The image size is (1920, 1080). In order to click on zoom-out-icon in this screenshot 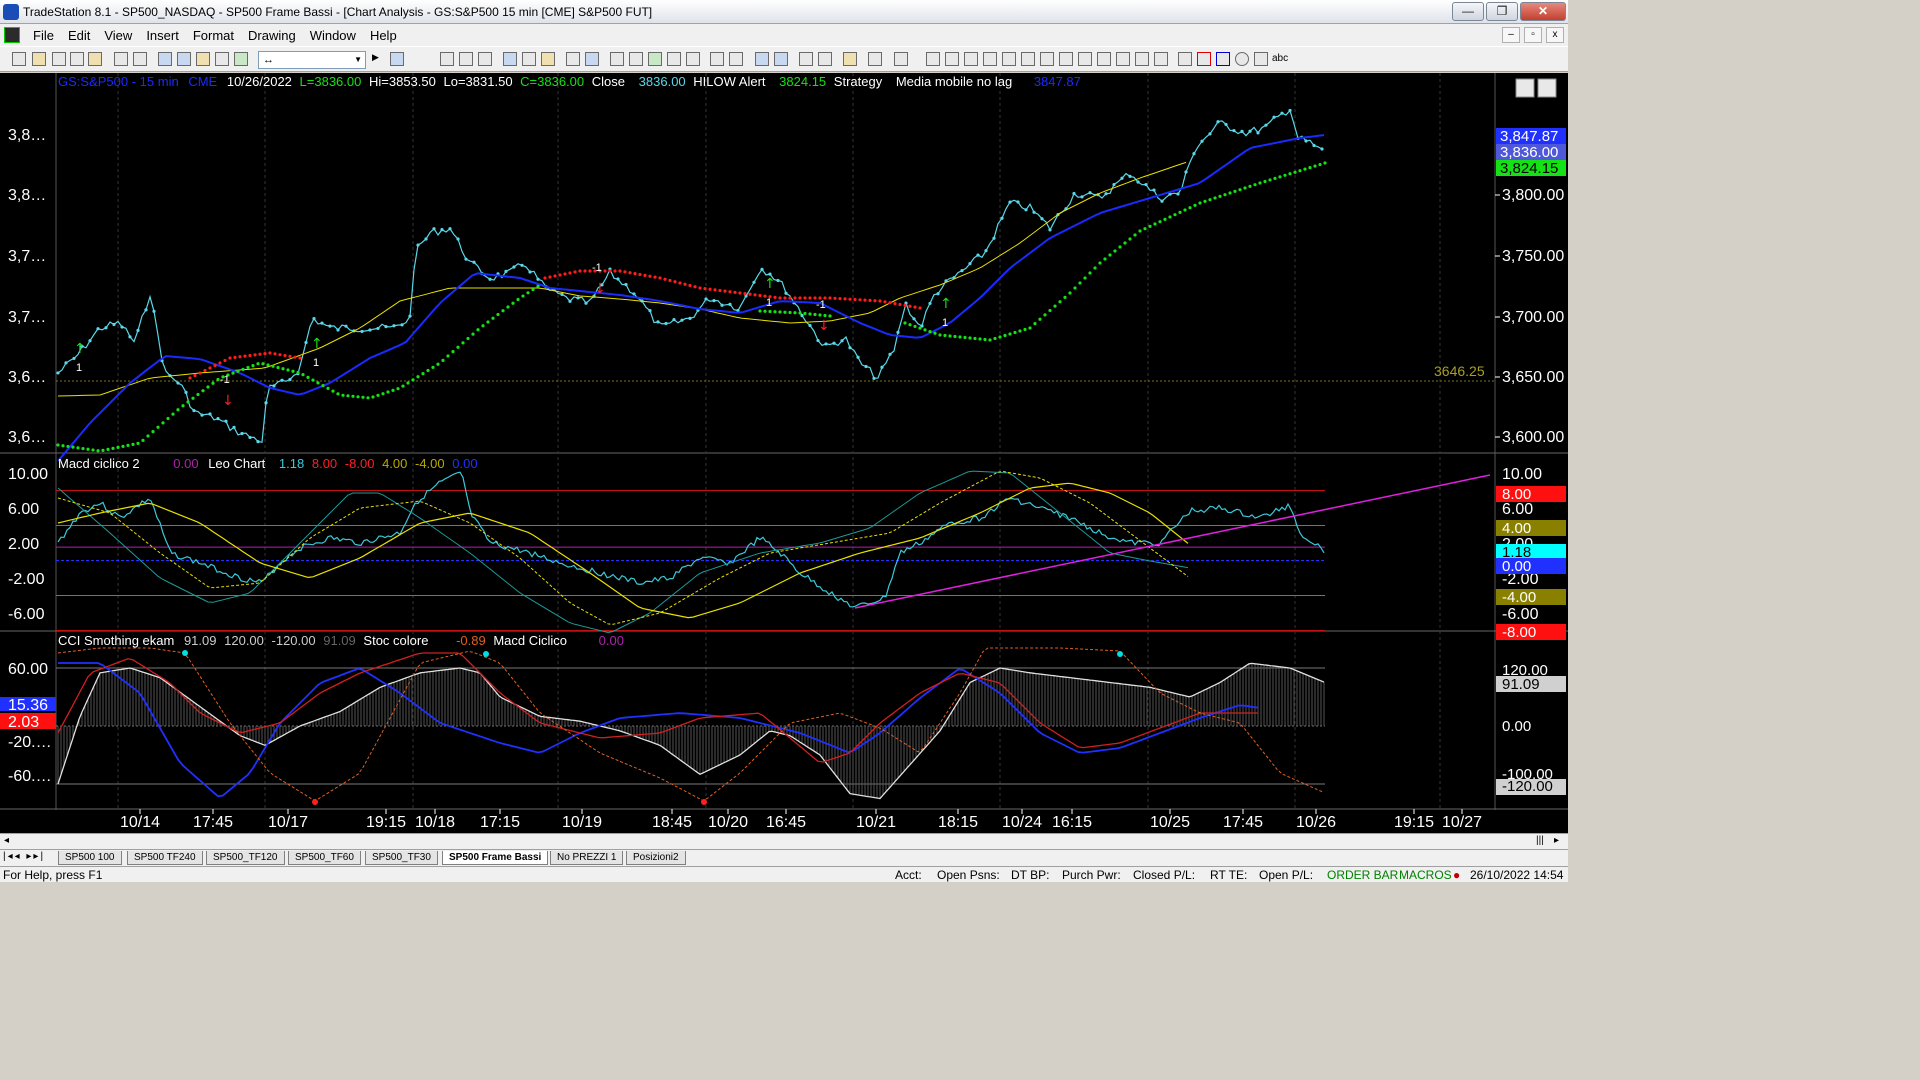, I will do `click(781, 59)`.